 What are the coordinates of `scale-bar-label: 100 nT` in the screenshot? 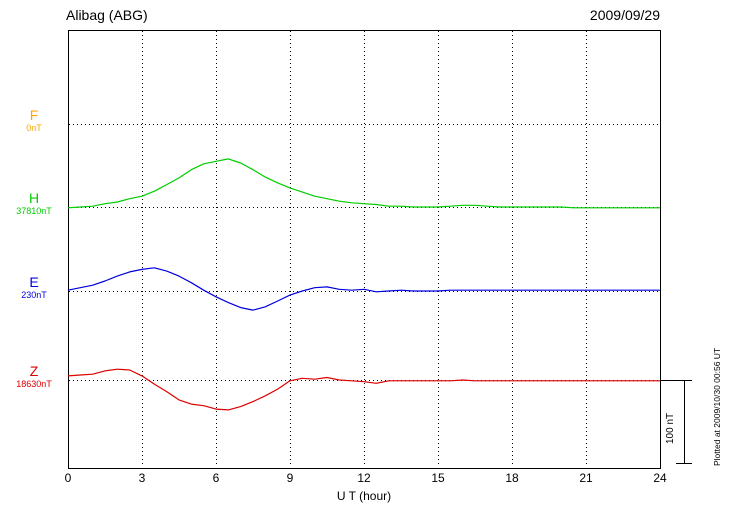 It's located at (670, 428).